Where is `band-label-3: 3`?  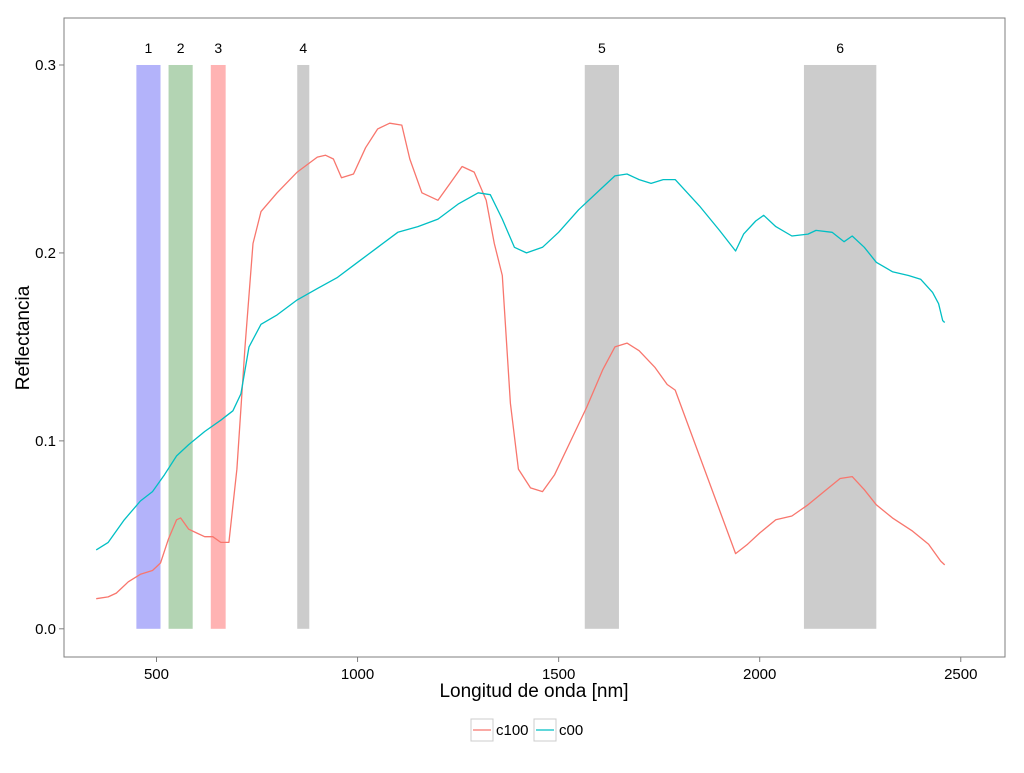 band-label-3: 3 is located at coordinates (218, 48).